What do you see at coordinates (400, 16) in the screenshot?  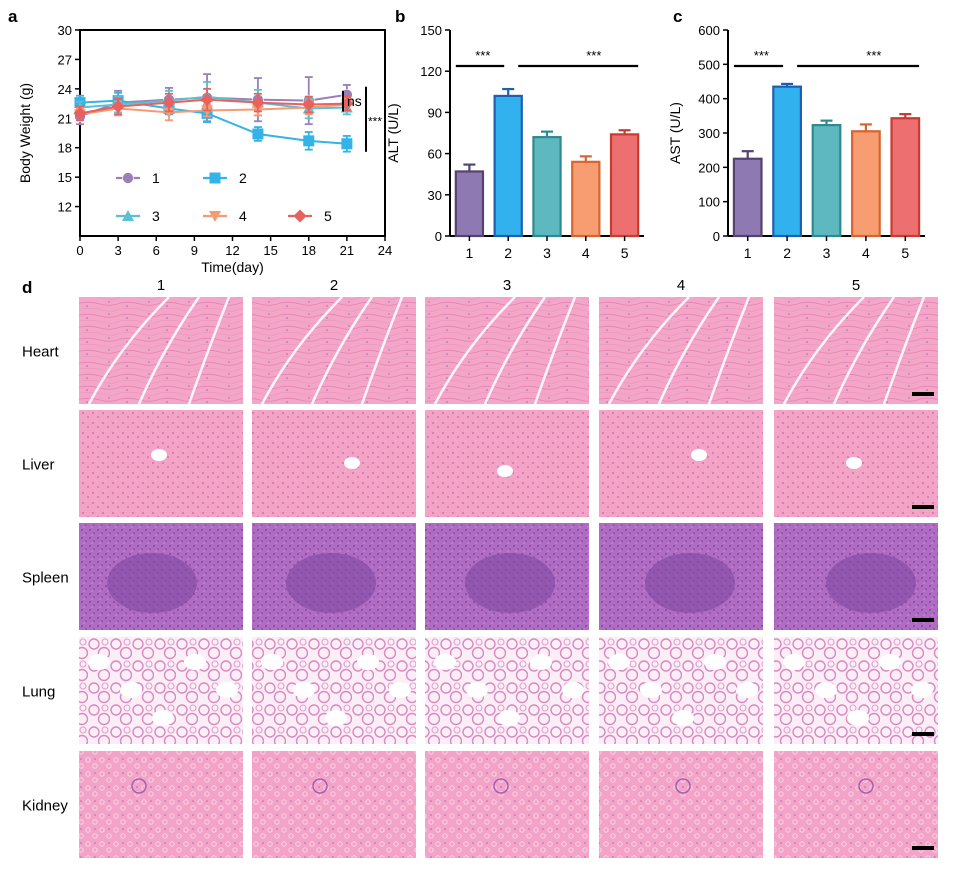 I see `panel-label-b: b` at bounding box center [400, 16].